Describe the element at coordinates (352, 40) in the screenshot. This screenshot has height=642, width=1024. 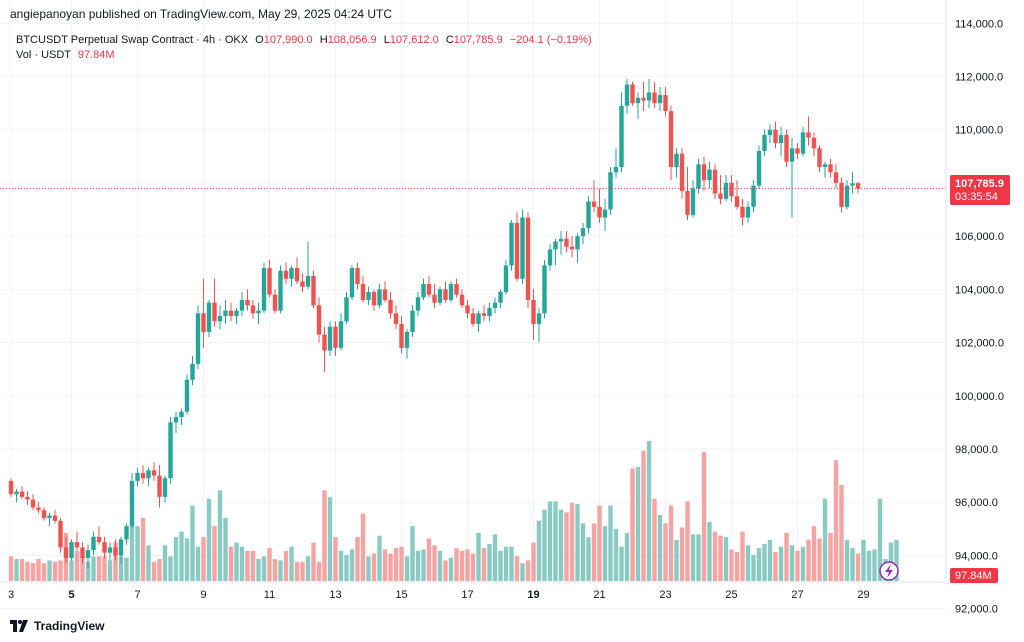
I see `high-value: 108,056.9` at that location.